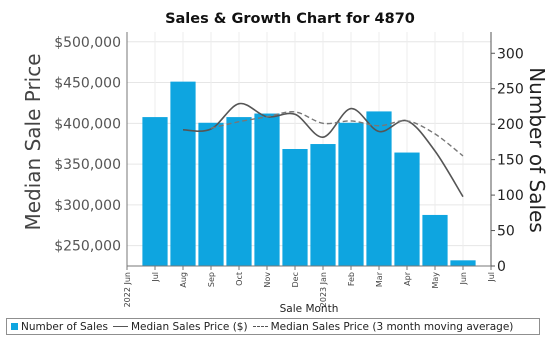  Describe the element at coordinates (87, 43) in the screenshot. I see `y-left-tick-label: $500,000` at that location.